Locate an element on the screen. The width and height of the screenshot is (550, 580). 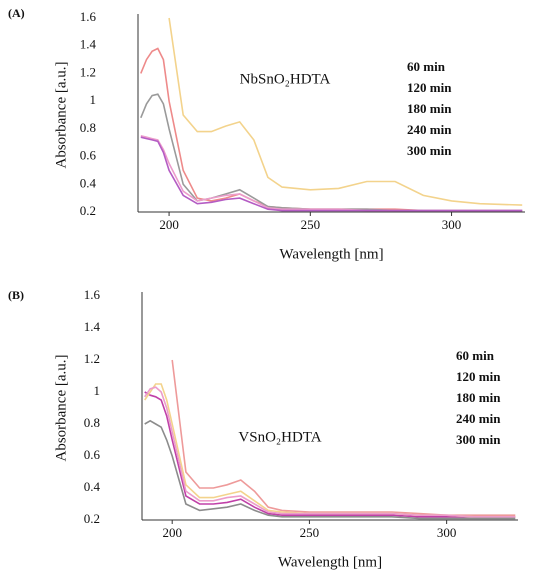
annotation: VSnO₂HDTA is located at coordinates (279, 437).